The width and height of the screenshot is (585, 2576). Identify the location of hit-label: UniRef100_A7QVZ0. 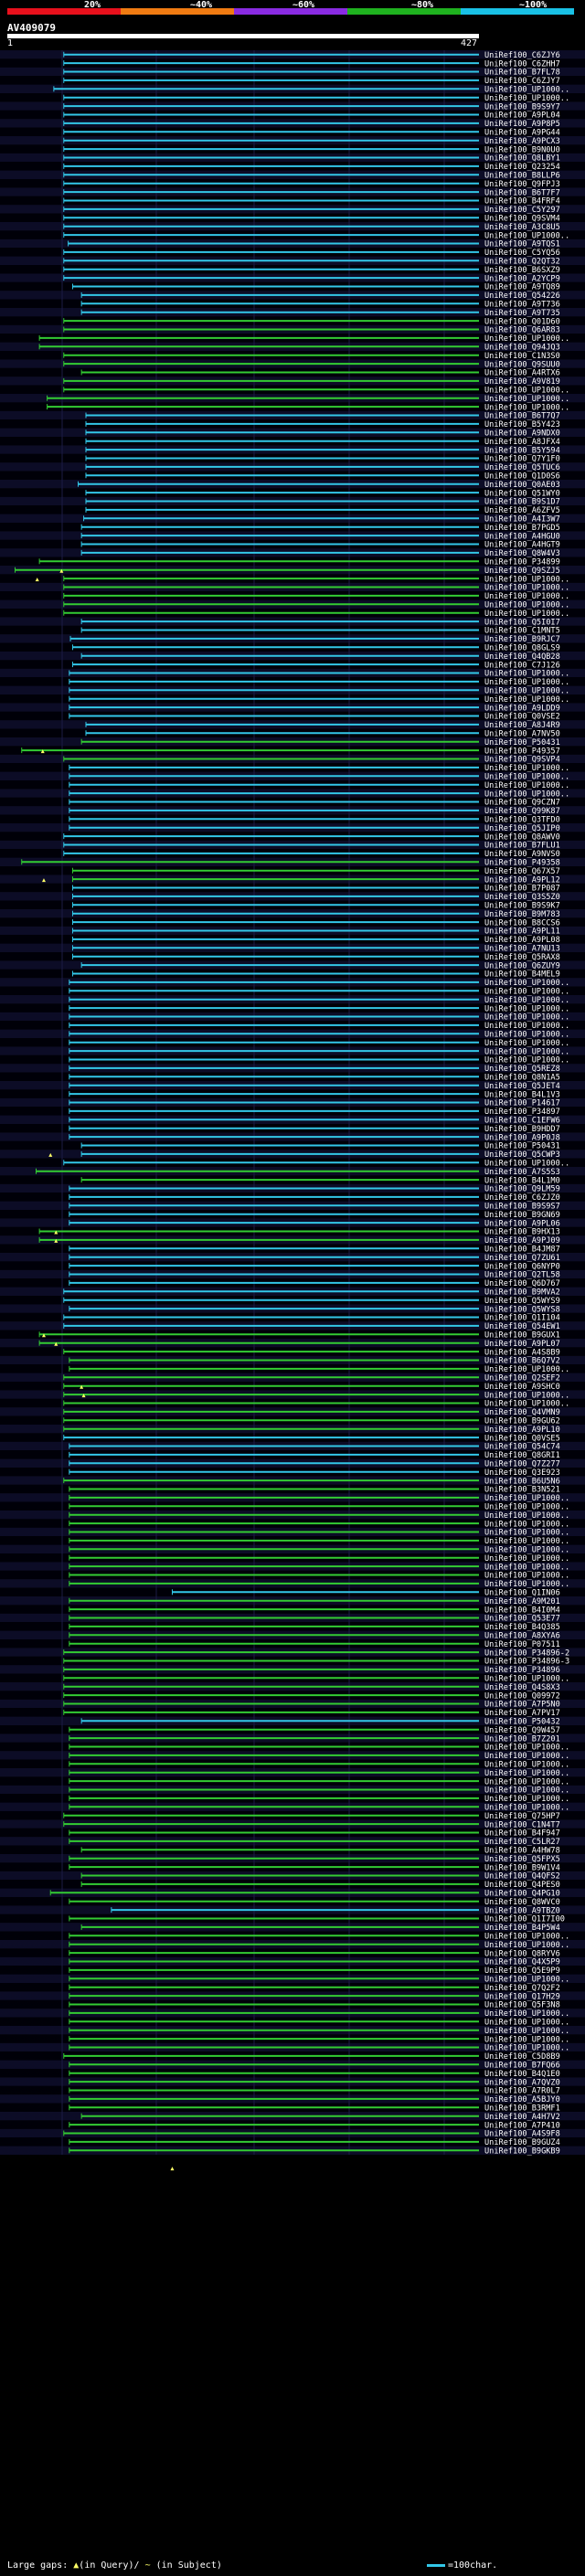
(522, 2082).